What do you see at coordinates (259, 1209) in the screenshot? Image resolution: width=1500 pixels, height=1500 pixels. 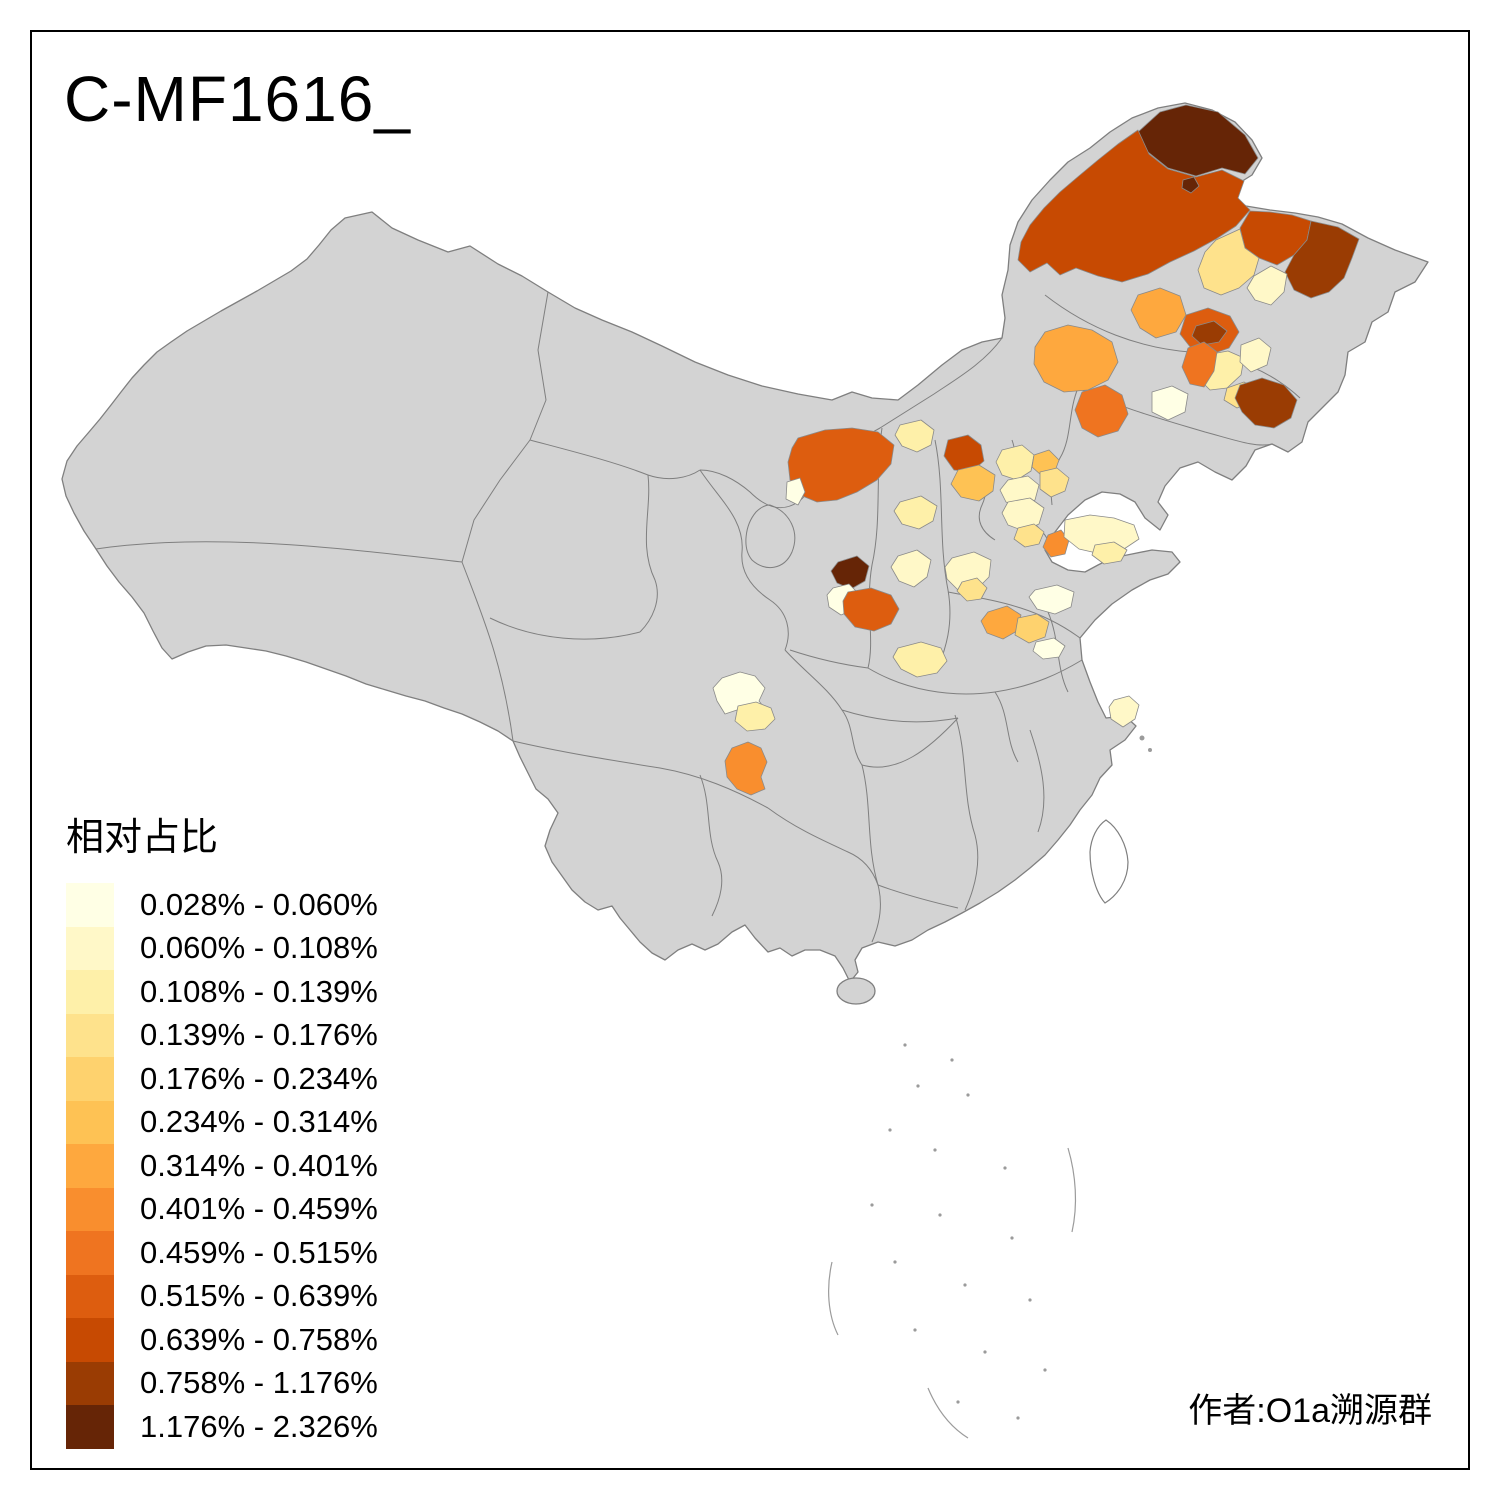 I see `legend-label: 0.401% - 0.459%` at bounding box center [259, 1209].